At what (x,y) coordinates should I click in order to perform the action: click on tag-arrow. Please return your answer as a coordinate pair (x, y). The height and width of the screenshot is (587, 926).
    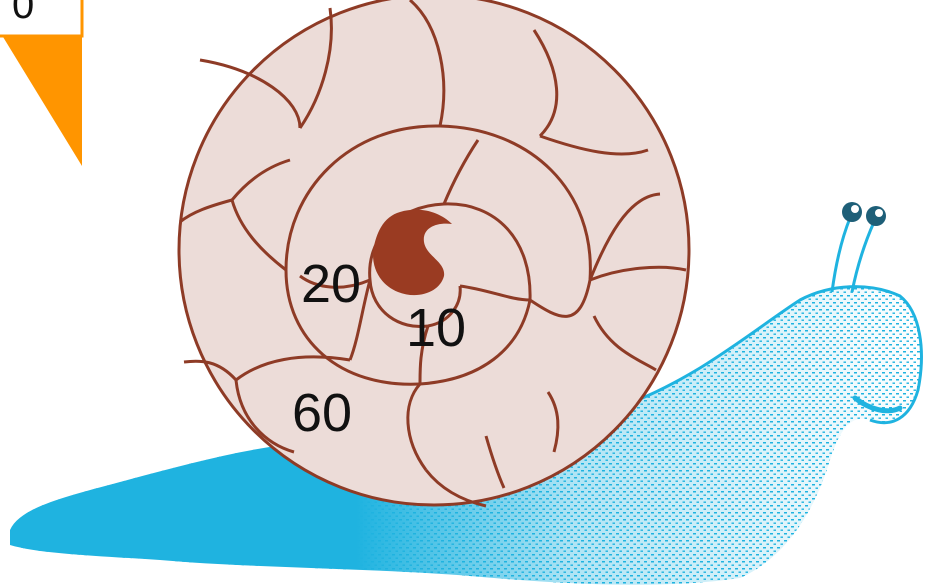
    Looking at the image, I should click on (41, 99).